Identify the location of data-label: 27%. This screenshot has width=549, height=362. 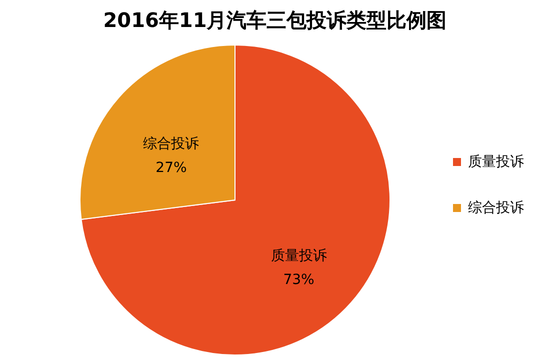
(171, 168).